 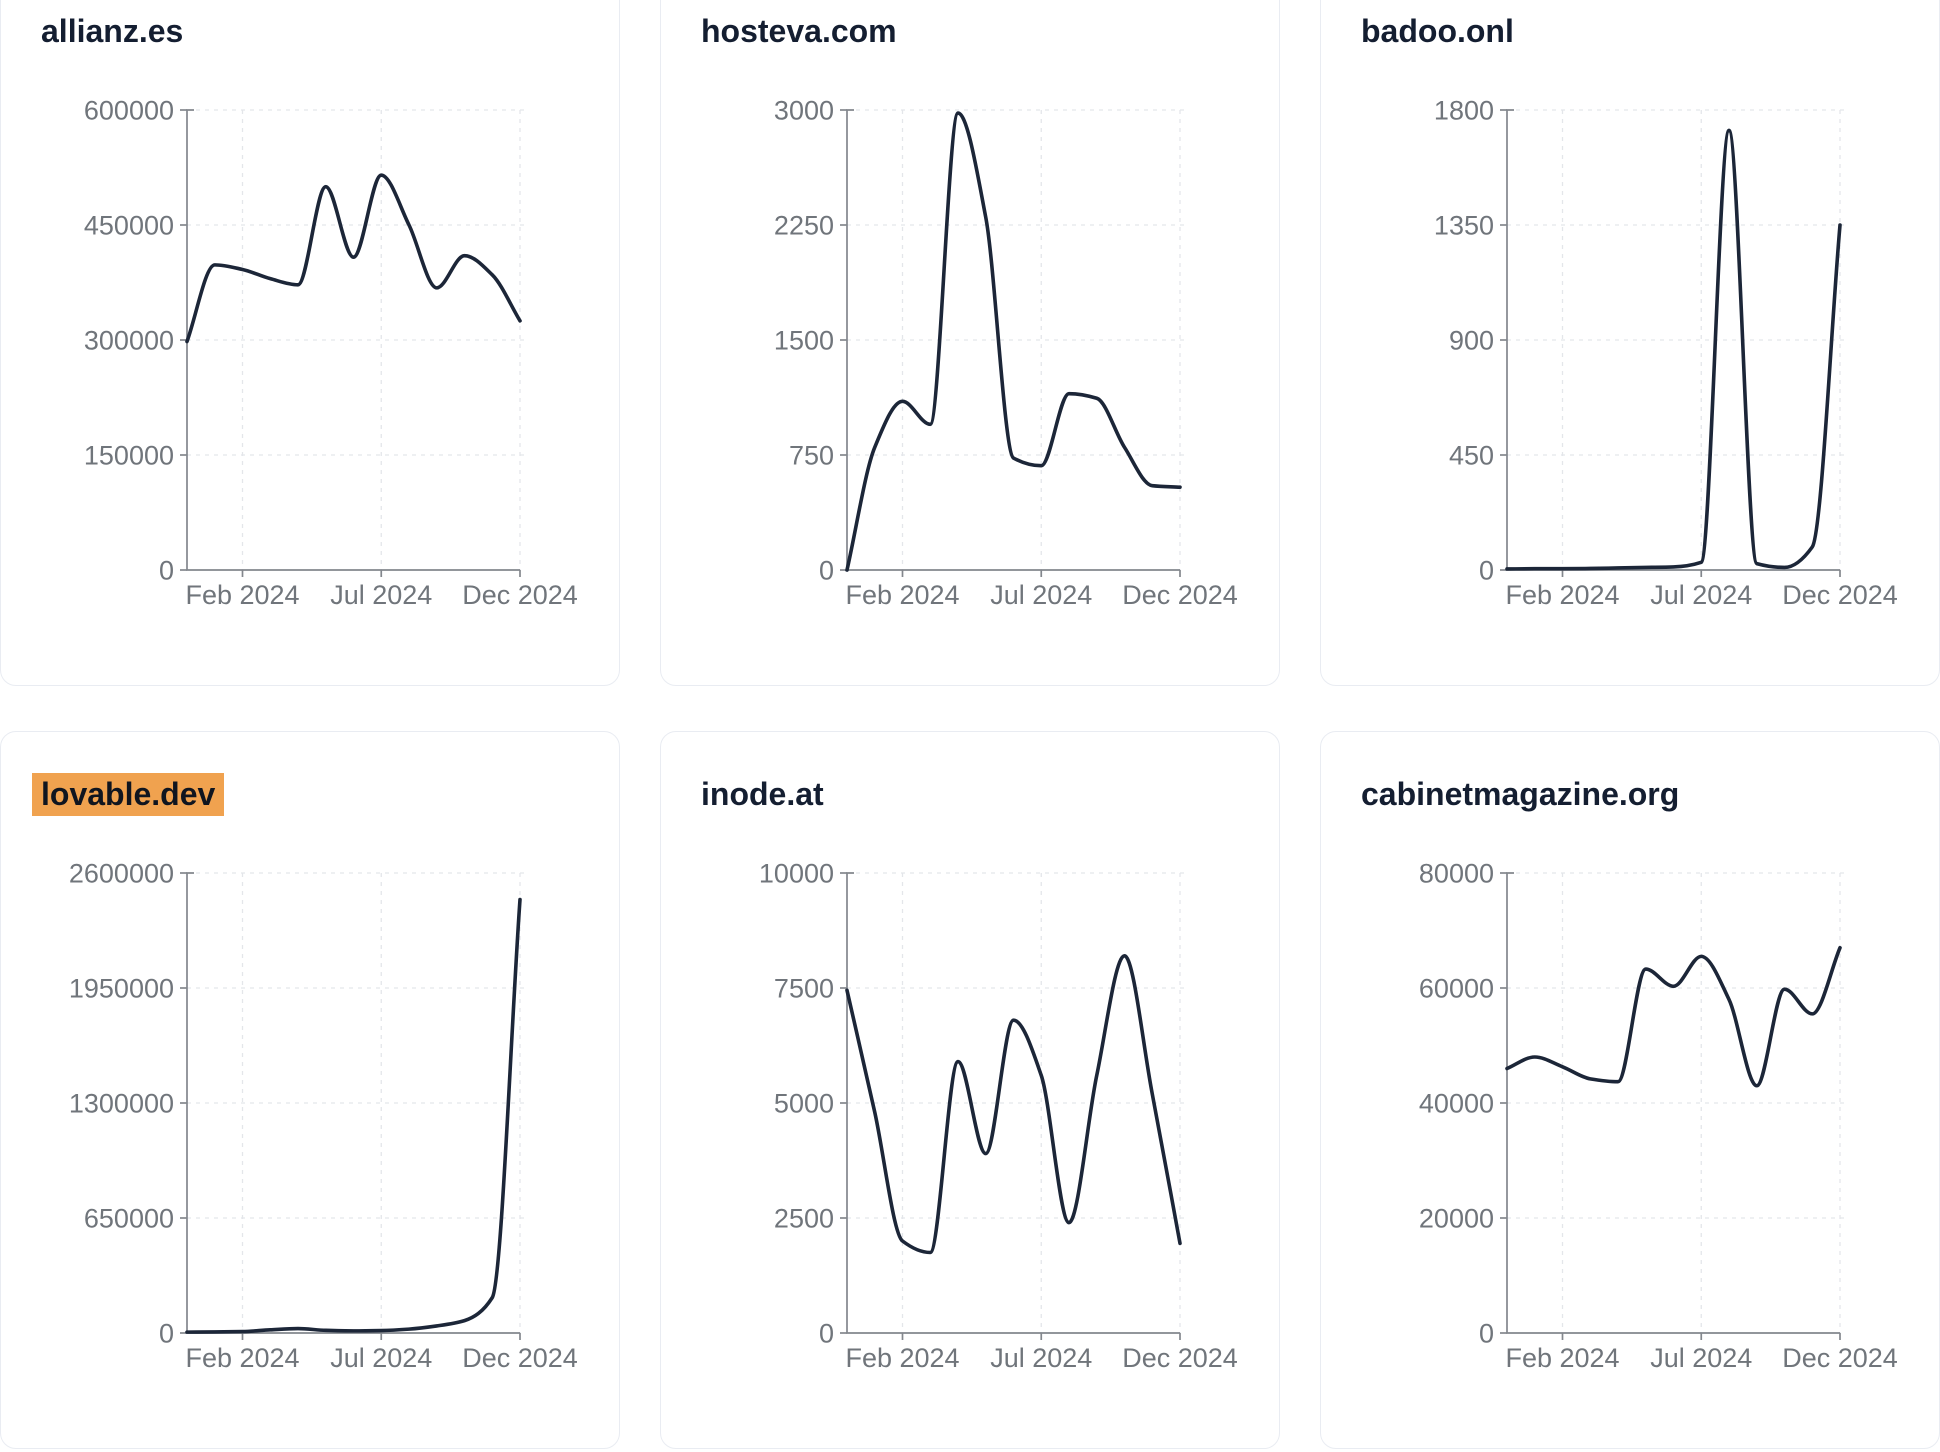 I want to click on y-tick-label: 7500, so click(x=804, y=989).